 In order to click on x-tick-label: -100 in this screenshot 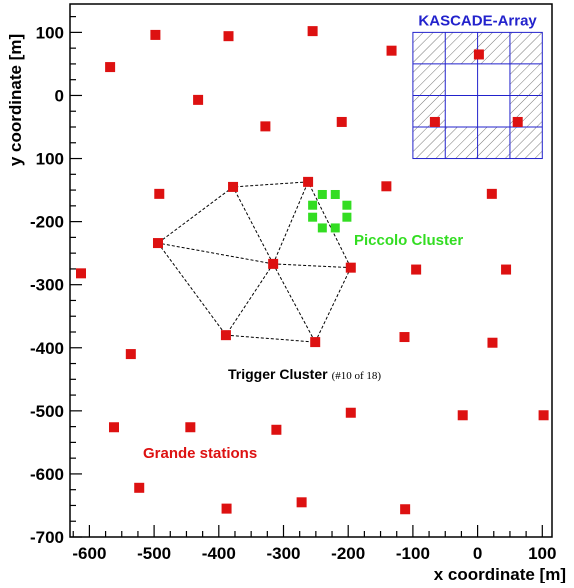, I will do `click(413, 553)`.